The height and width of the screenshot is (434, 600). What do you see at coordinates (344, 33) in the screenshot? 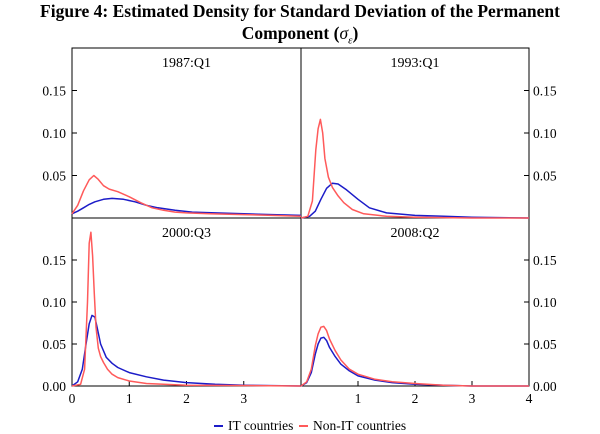
I see `sigma-symbol: σ` at bounding box center [344, 33].